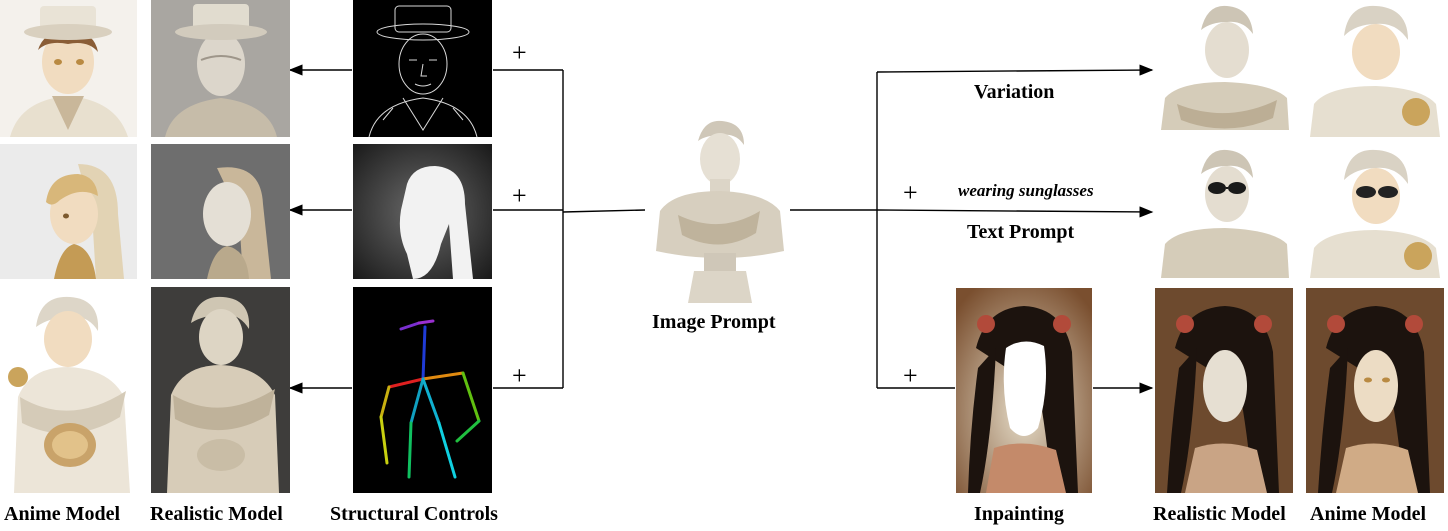 The image size is (1448, 531). I want to click on inpainting-label: Inpainting, so click(1019, 514).